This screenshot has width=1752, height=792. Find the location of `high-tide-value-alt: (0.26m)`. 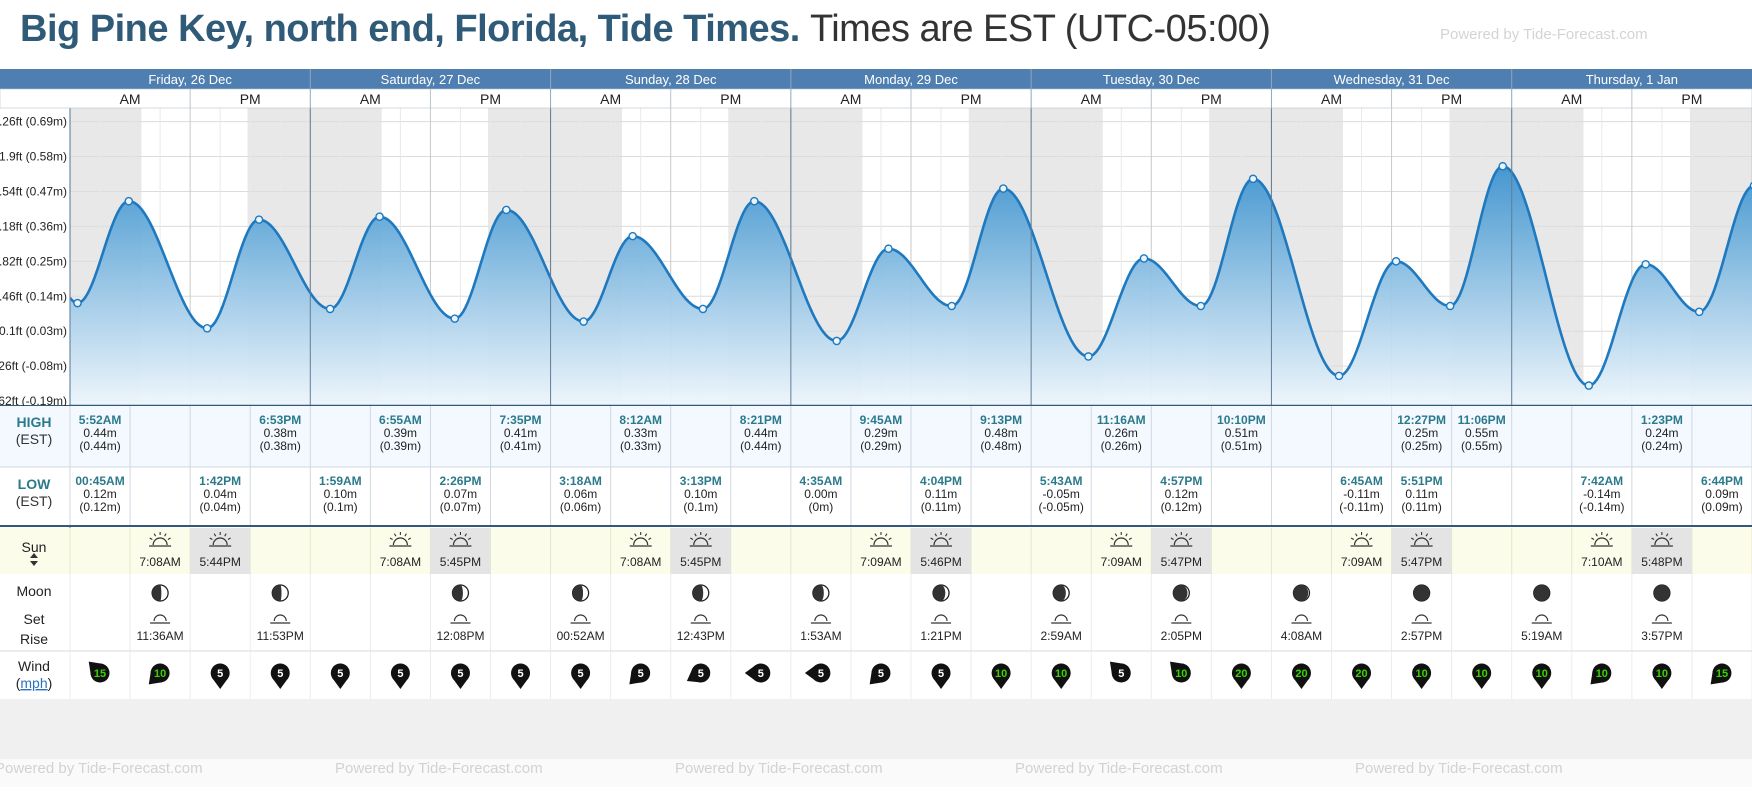

high-tide-value-alt: (0.26m) is located at coordinates (1121, 446).